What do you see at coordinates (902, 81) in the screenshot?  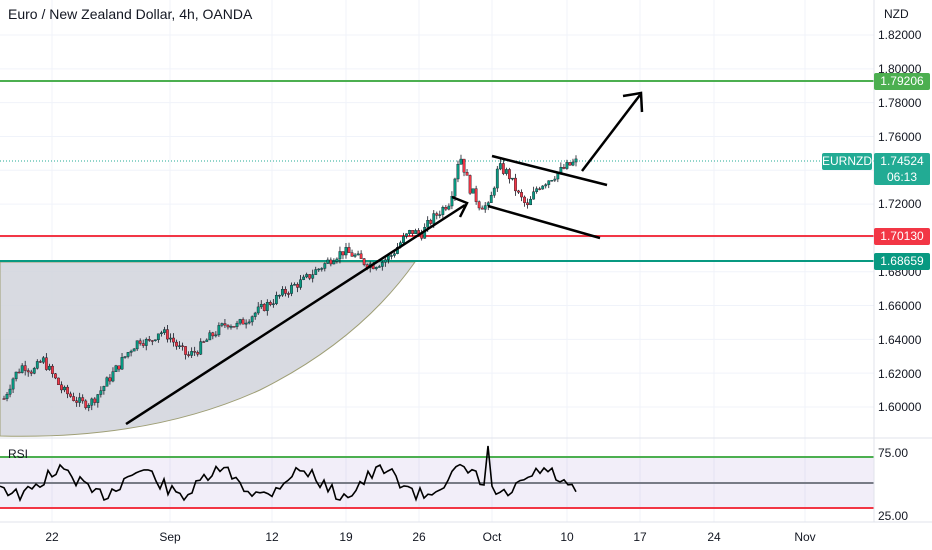 I see `resistance-price-label: 1.79206` at bounding box center [902, 81].